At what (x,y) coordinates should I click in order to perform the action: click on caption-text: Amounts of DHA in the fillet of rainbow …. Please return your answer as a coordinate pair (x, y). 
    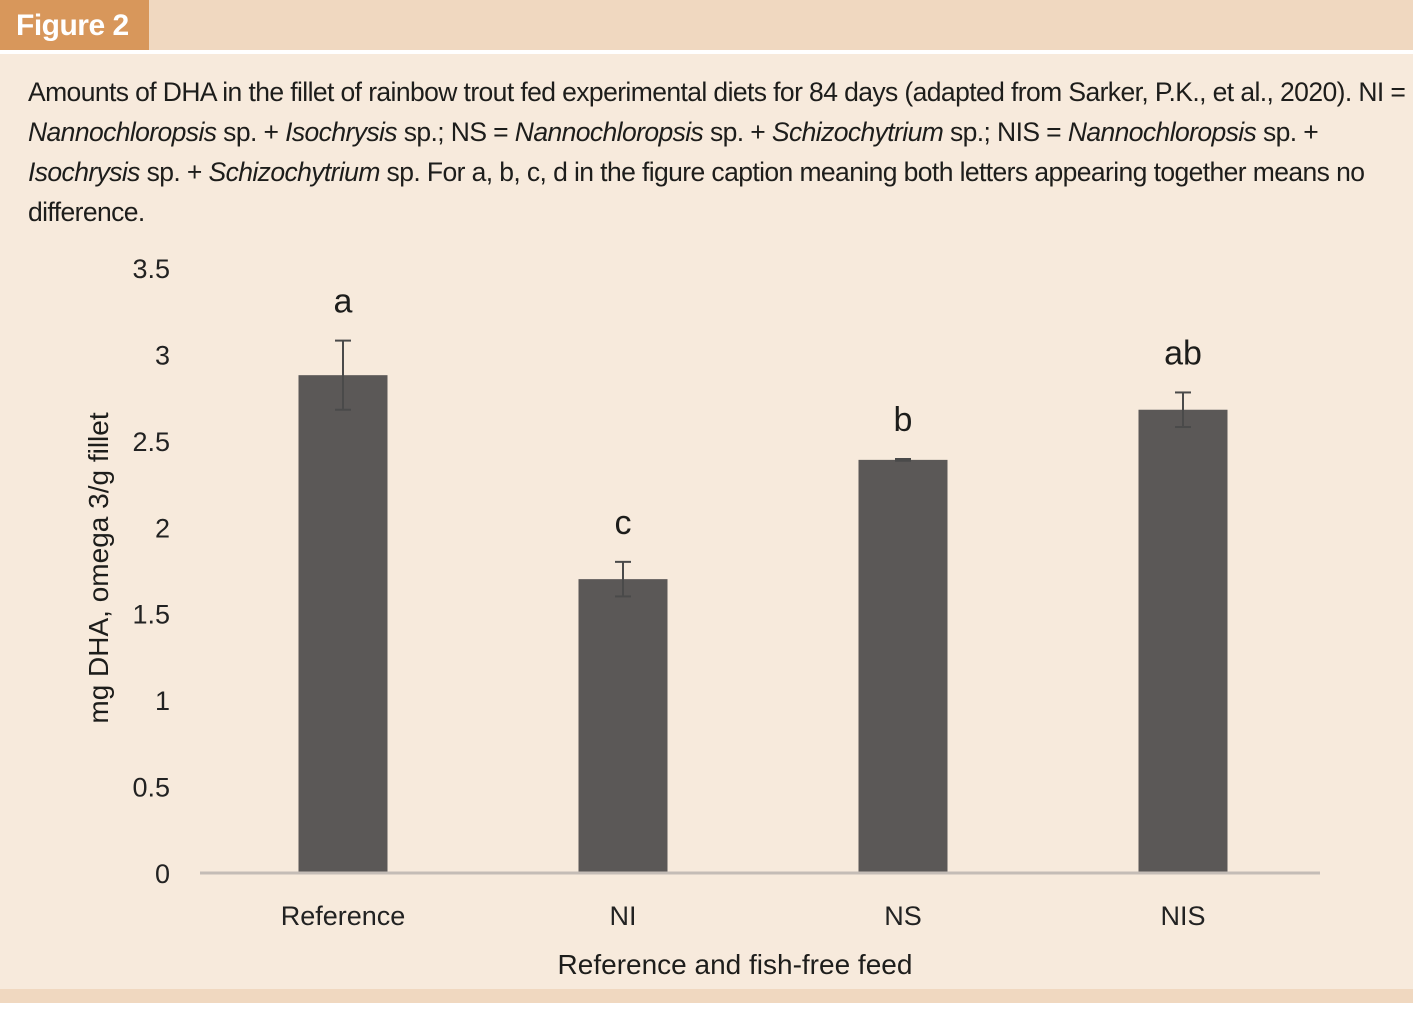
    Looking at the image, I should click on (717, 92).